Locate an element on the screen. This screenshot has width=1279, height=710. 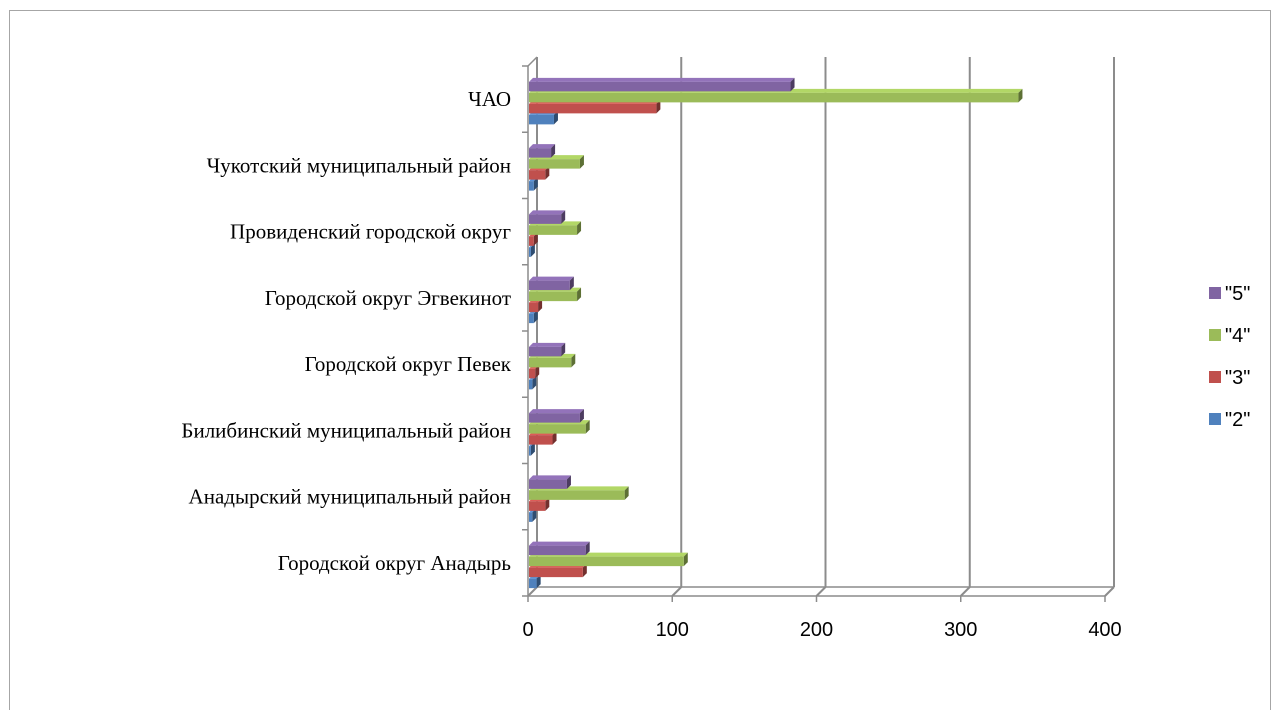
y-axis-depth is located at coordinates (532, 61).